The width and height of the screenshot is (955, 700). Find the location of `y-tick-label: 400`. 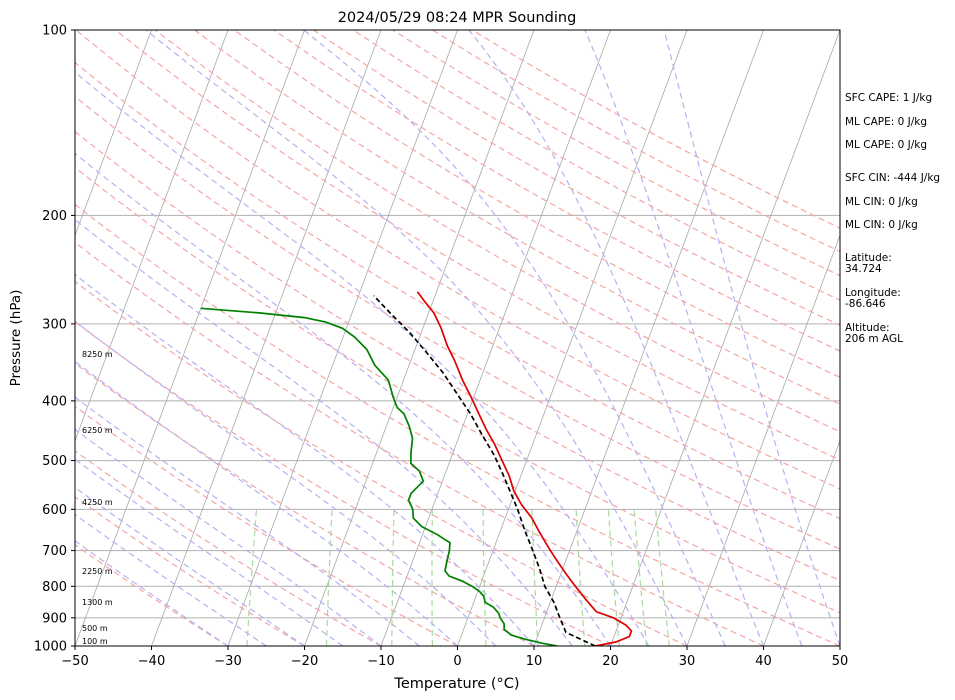

y-tick-label: 400 is located at coordinates (54, 401).